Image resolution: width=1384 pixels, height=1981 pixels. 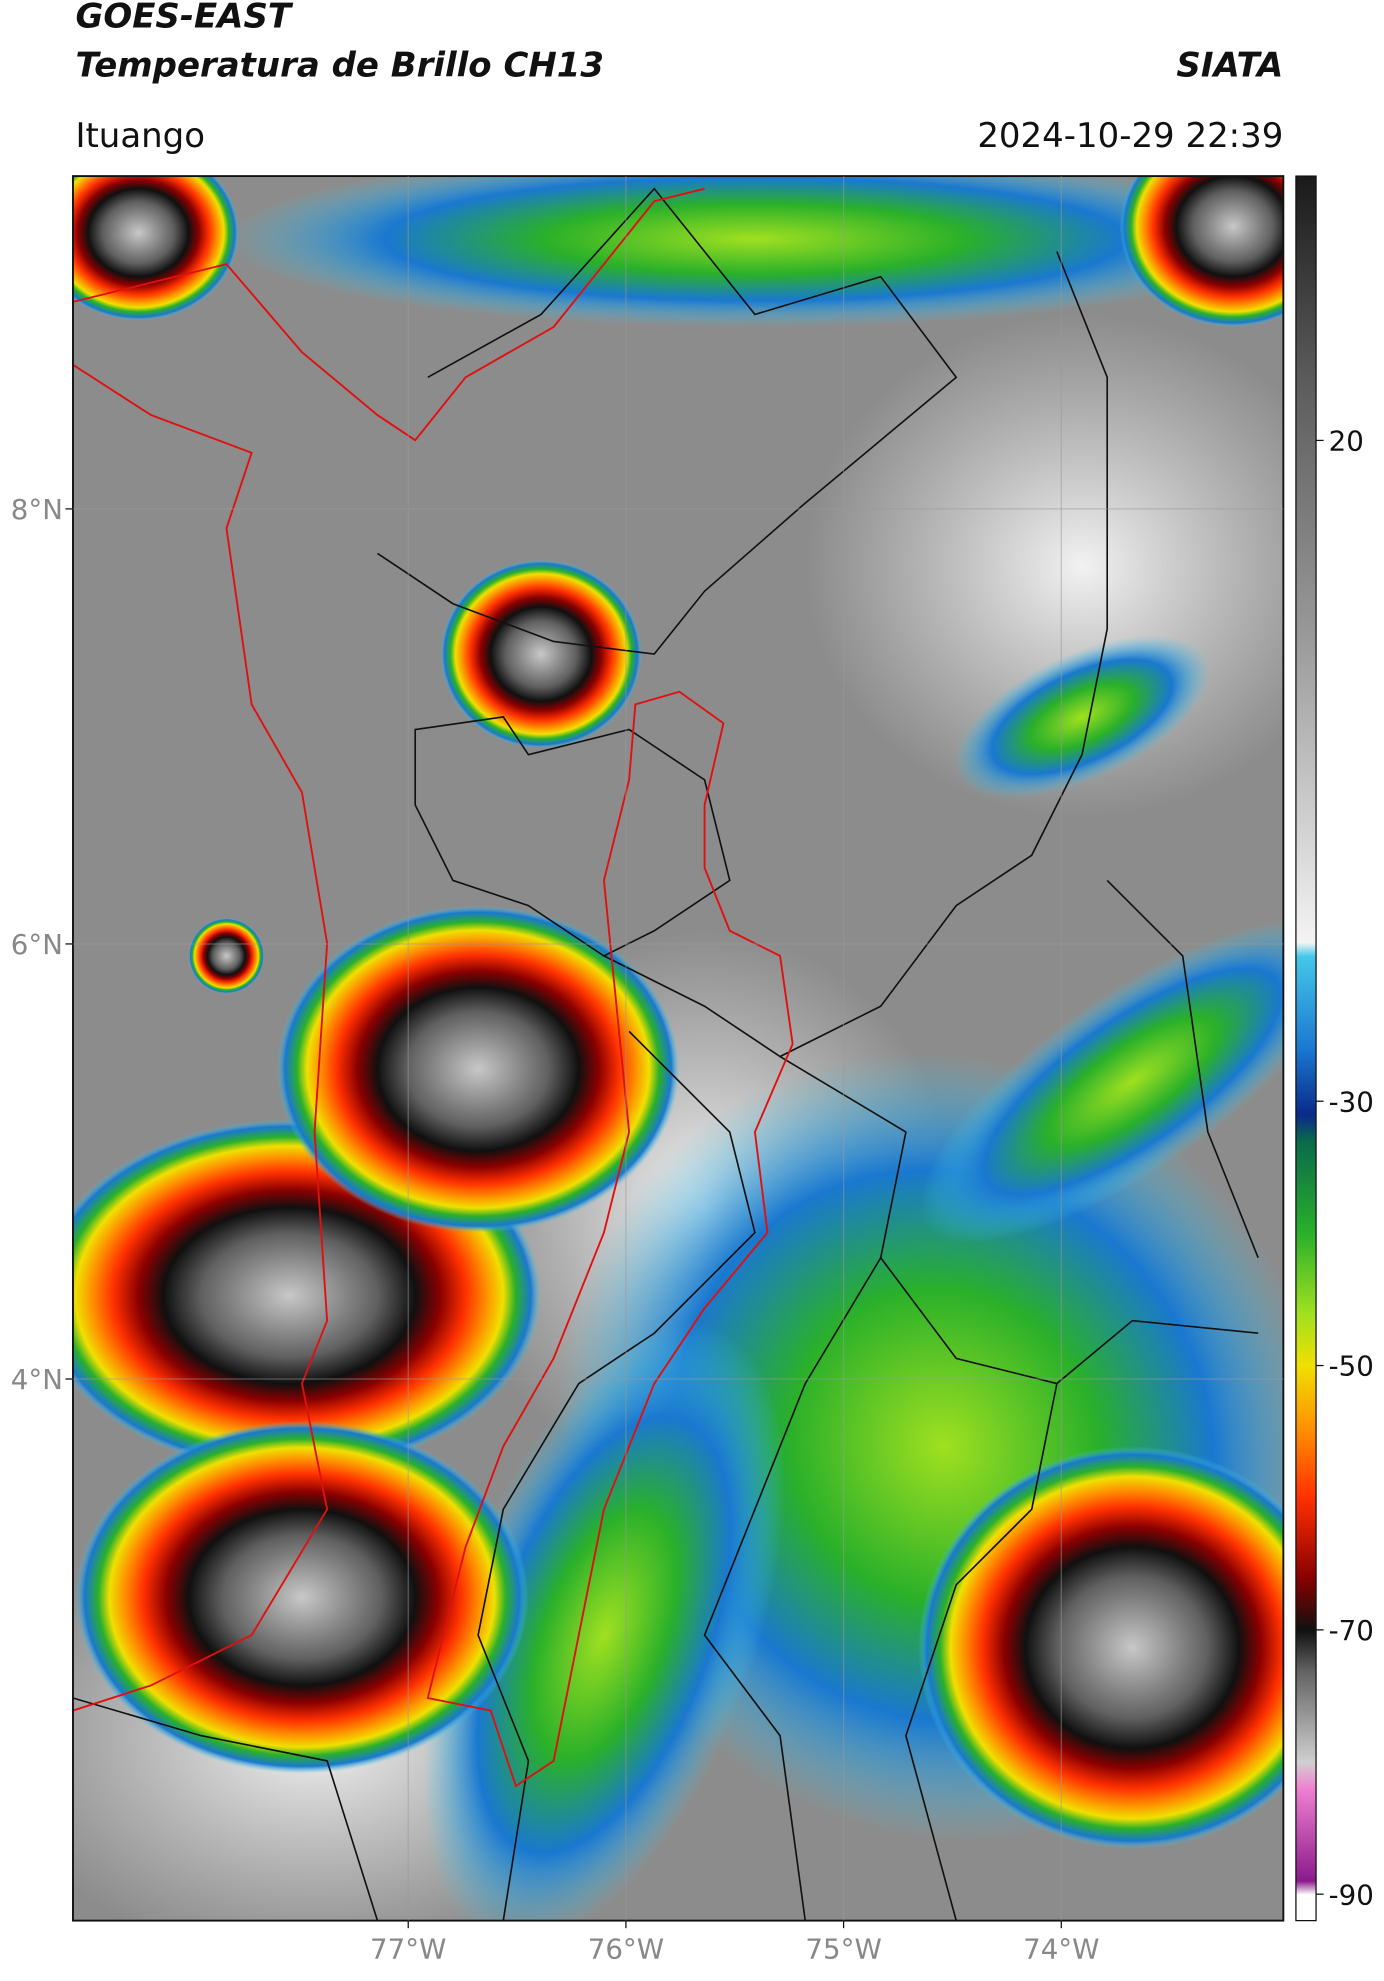 I want to click on ituango-region, so click(x=610, y=1239).